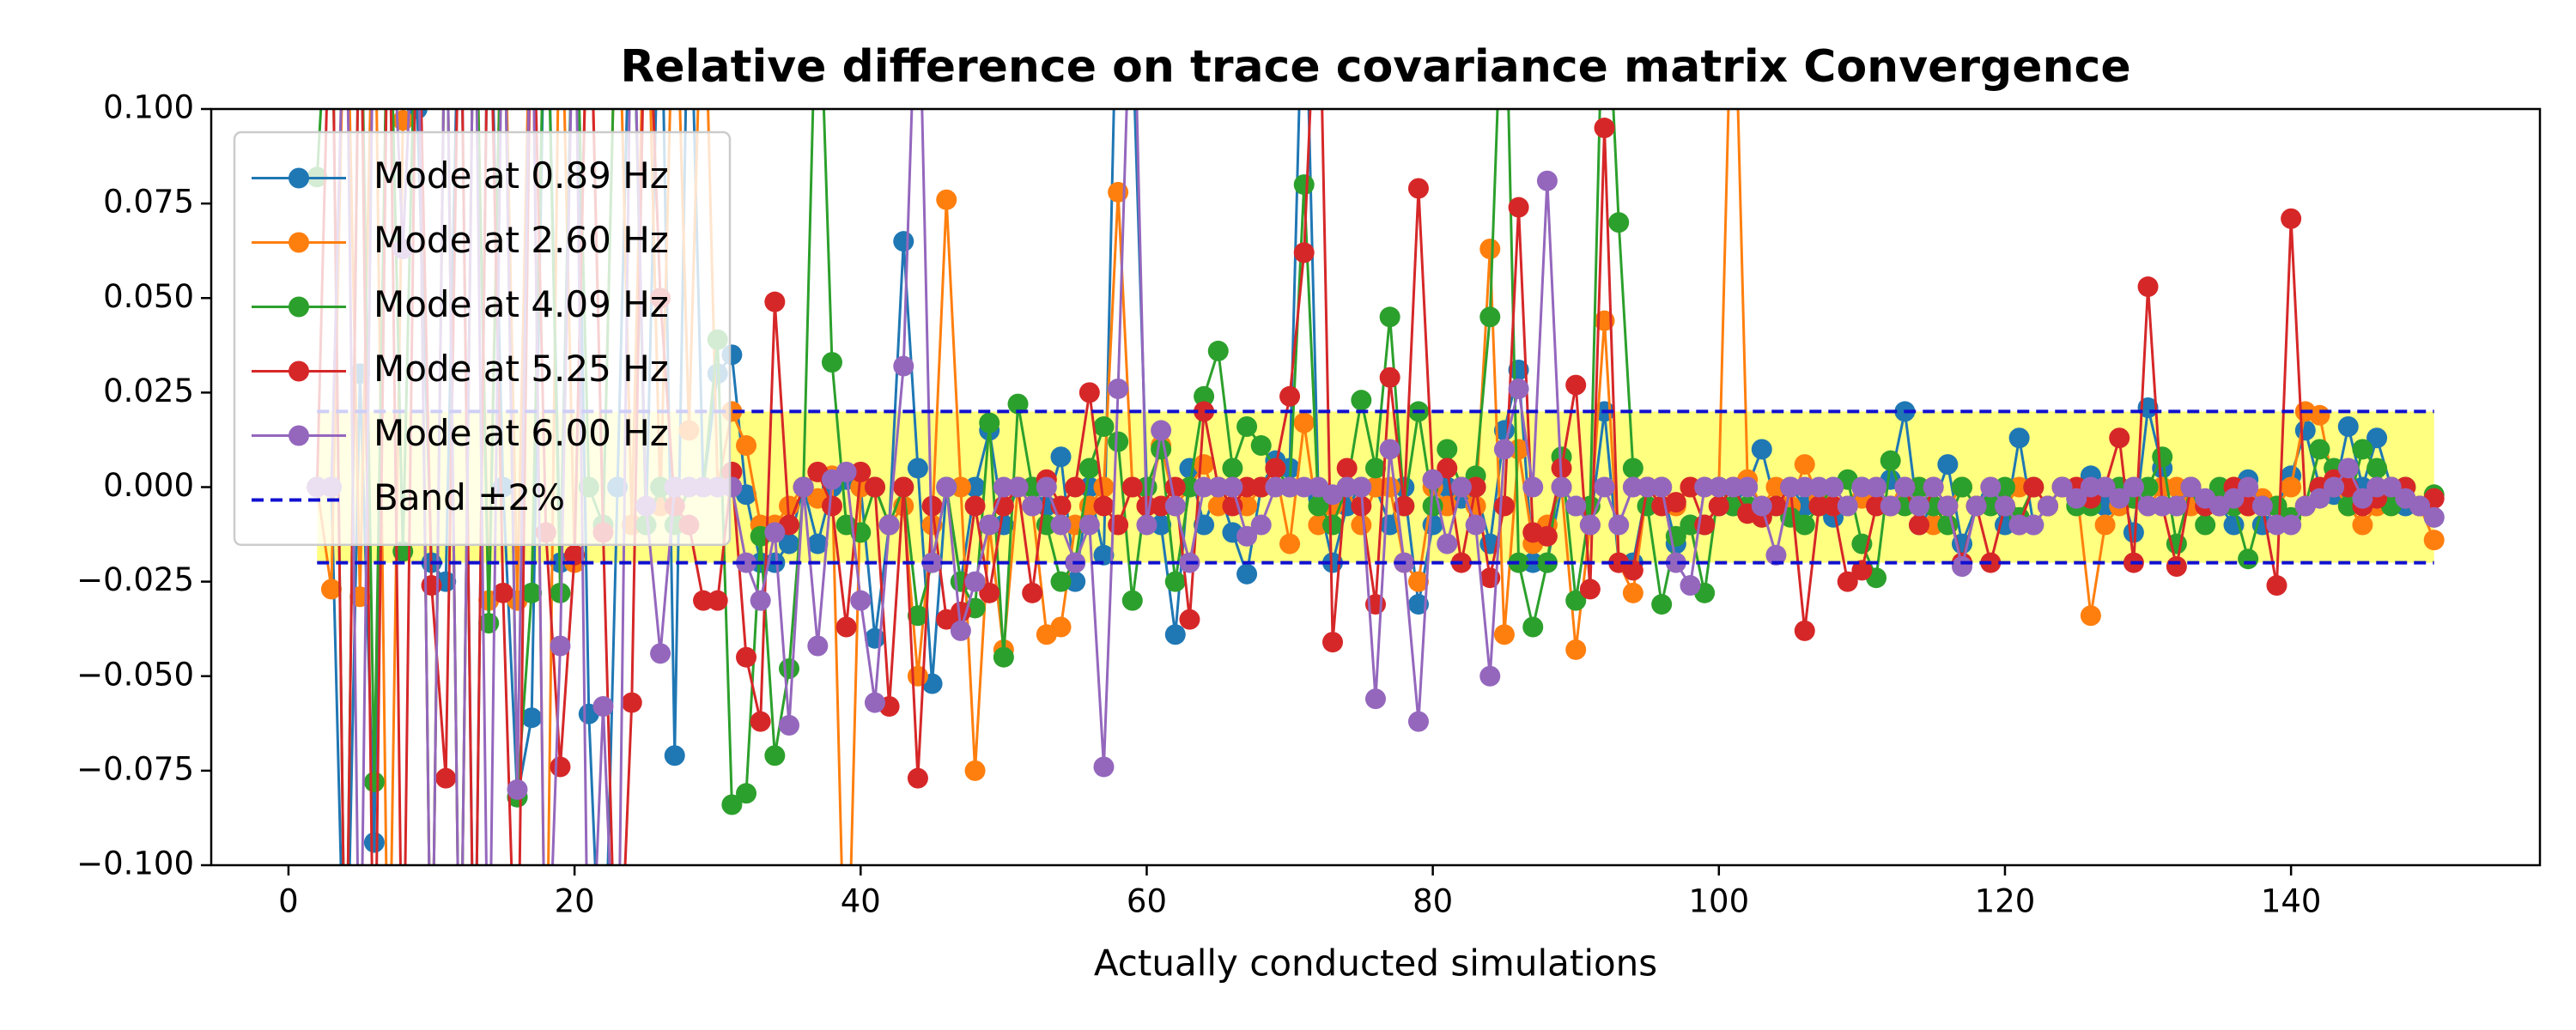 The image size is (2576, 1030). Describe the element at coordinates (2291, 901) in the screenshot. I see `x-tick-label: 140` at that location.